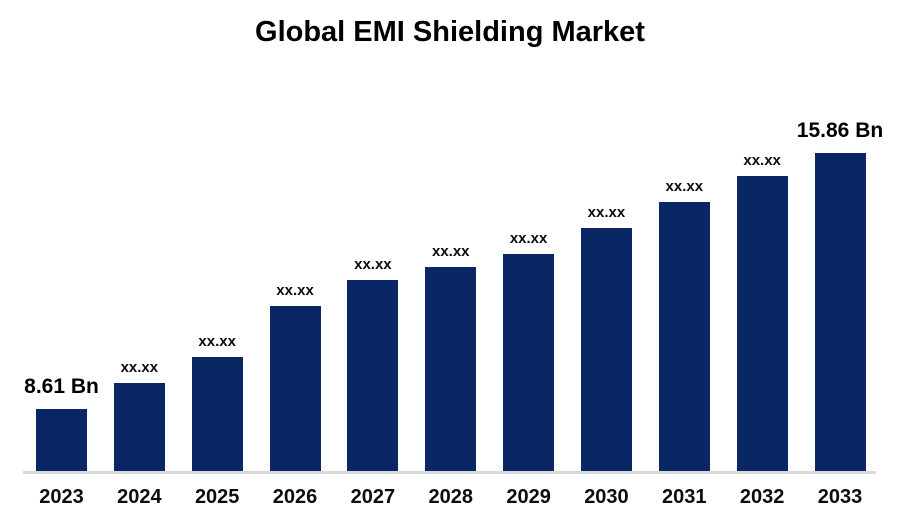 The width and height of the screenshot is (900, 525). Describe the element at coordinates (451, 369) in the screenshot. I see `bar-2028` at that location.